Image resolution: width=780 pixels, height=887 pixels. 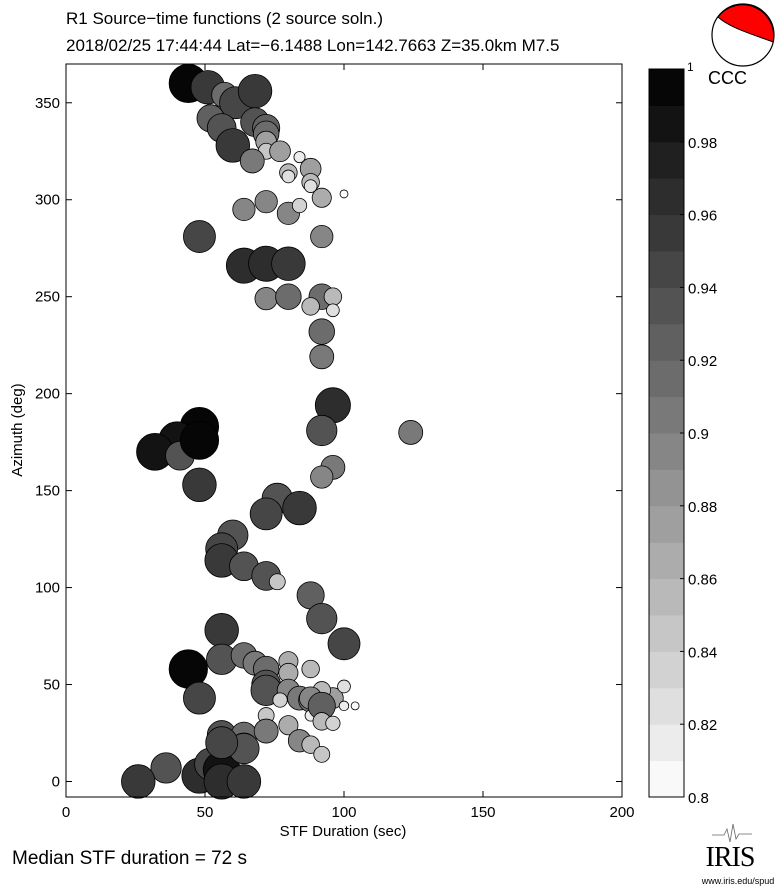 I want to click on colorbar-tick-label: 0.96, so click(x=702, y=216).